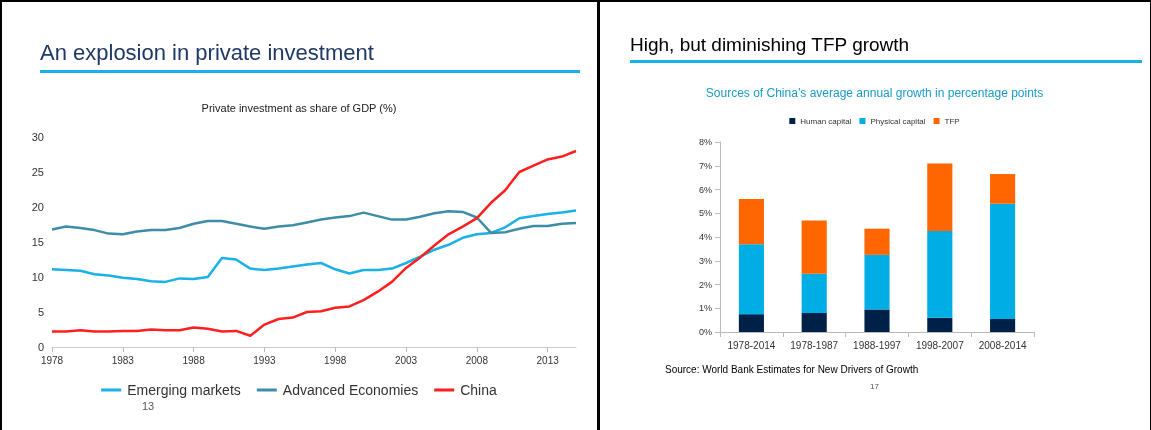 The image size is (1151, 430). What do you see at coordinates (898, 121) in the screenshot?
I see `legend-label: Physical capital` at bounding box center [898, 121].